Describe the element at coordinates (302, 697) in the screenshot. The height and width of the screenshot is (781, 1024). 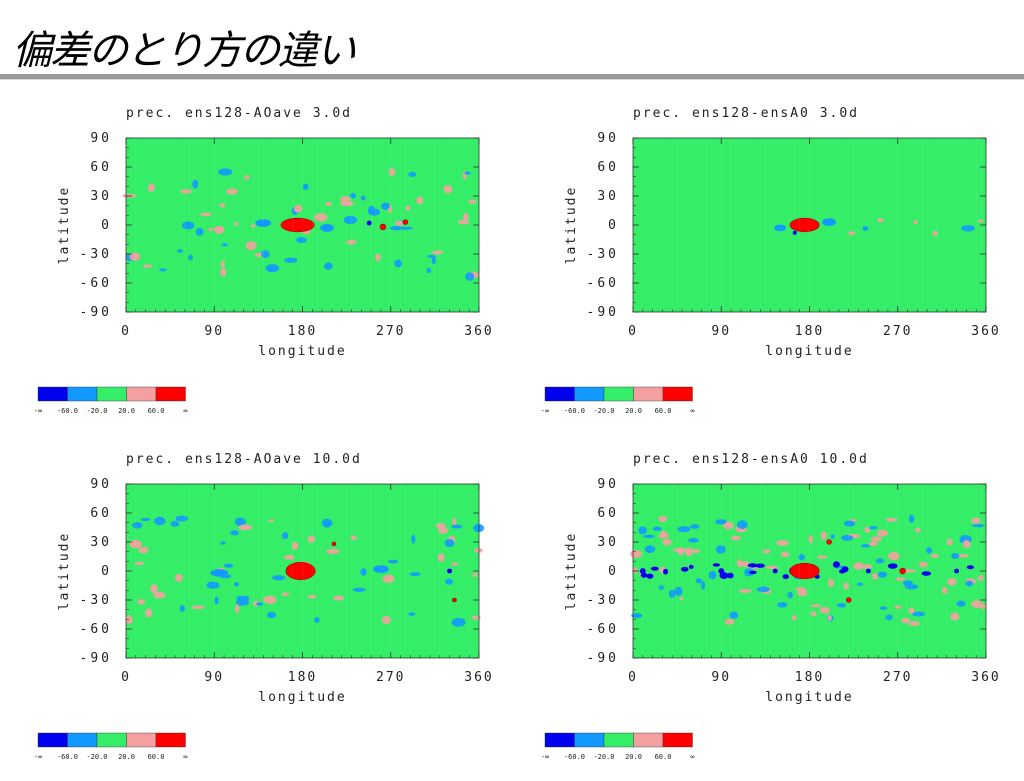
I see `x-axis-label: longitude` at that location.